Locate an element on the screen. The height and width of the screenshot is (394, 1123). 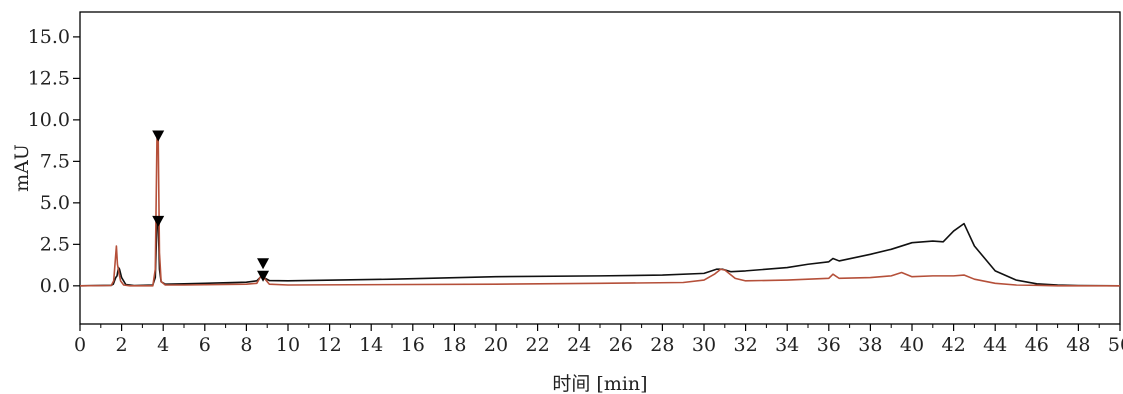
x-tick-label: 16 is located at coordinates (413, 345).